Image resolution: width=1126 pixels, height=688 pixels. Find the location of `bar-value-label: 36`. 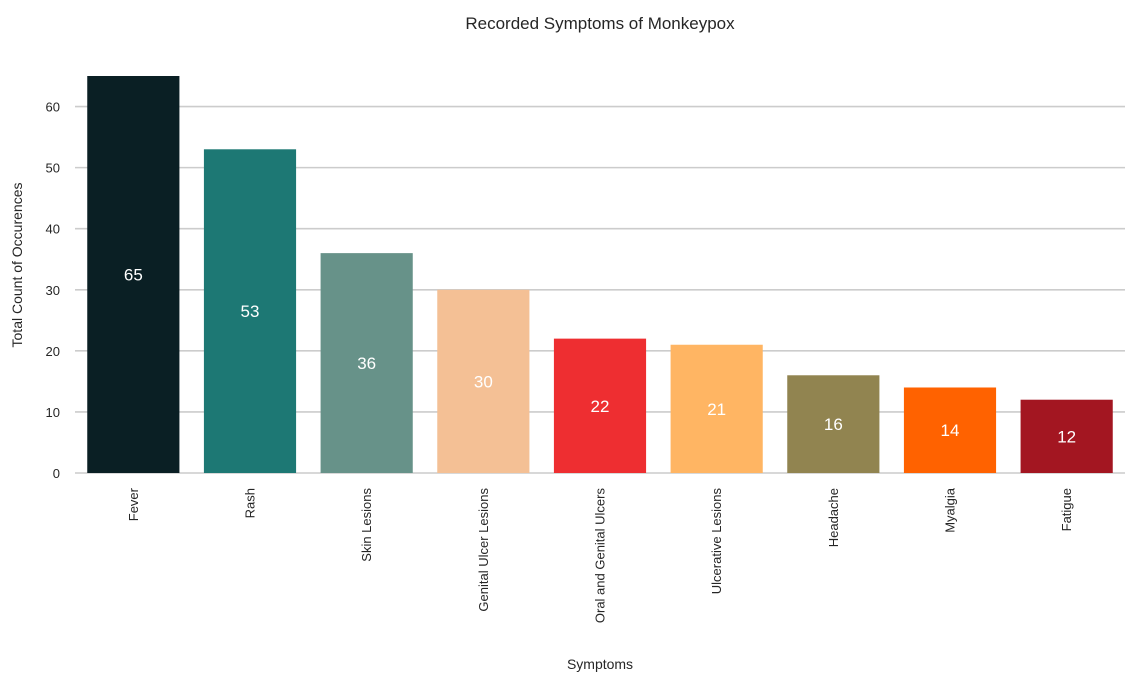

bar-value-label: 36 is located at coordinates (366, 363).